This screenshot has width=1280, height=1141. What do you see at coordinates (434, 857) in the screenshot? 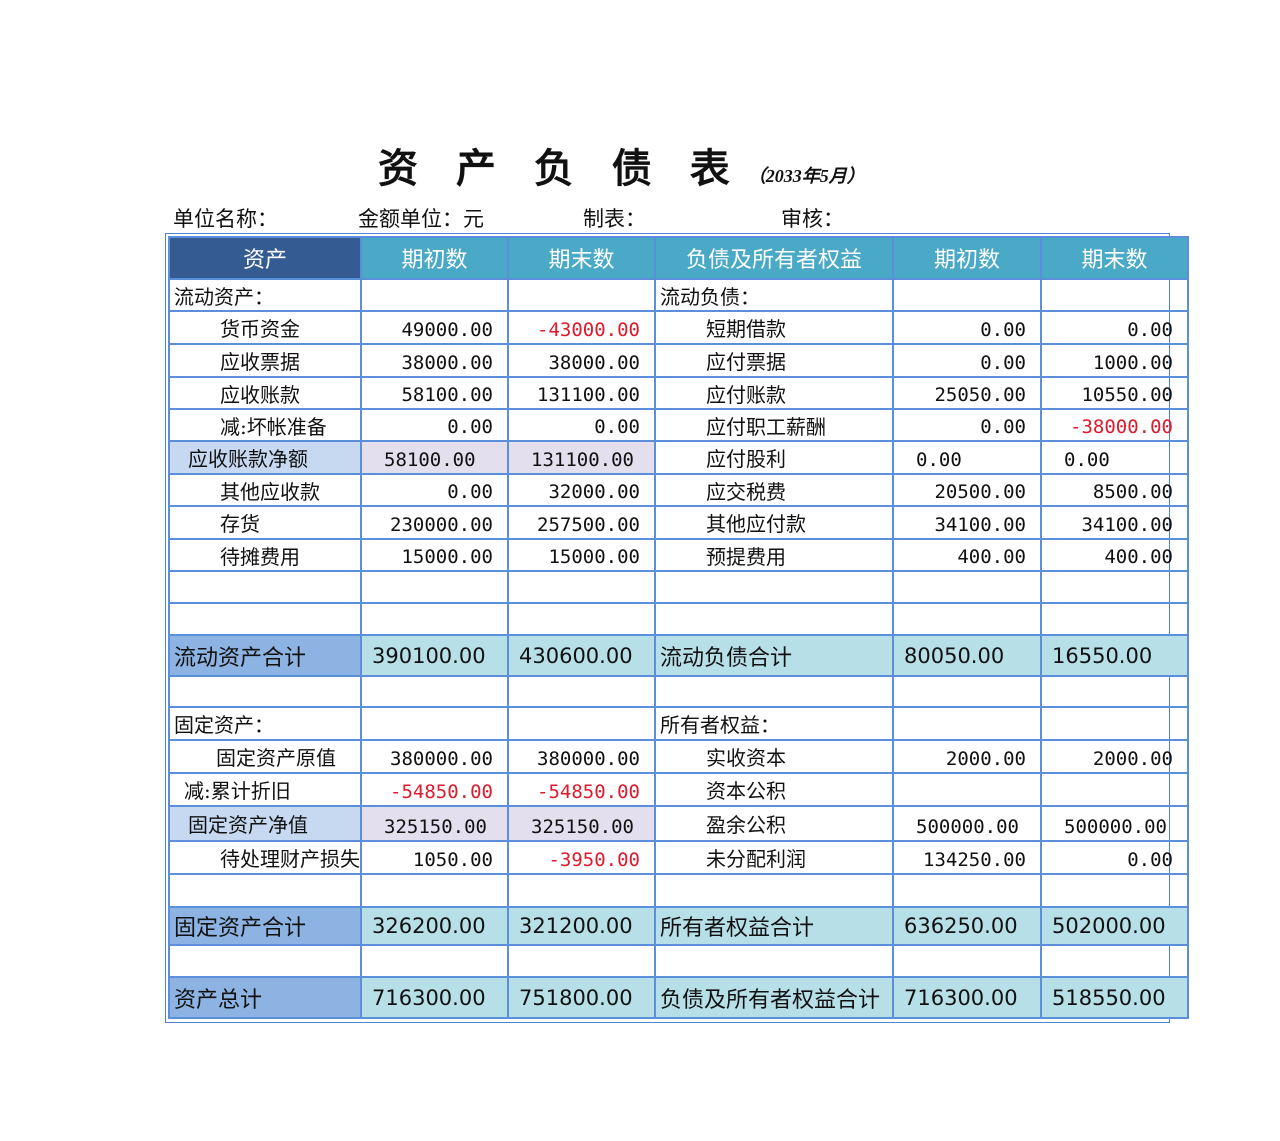
I see `amount-cell: 1050.00` at bounding box center [434, 857].